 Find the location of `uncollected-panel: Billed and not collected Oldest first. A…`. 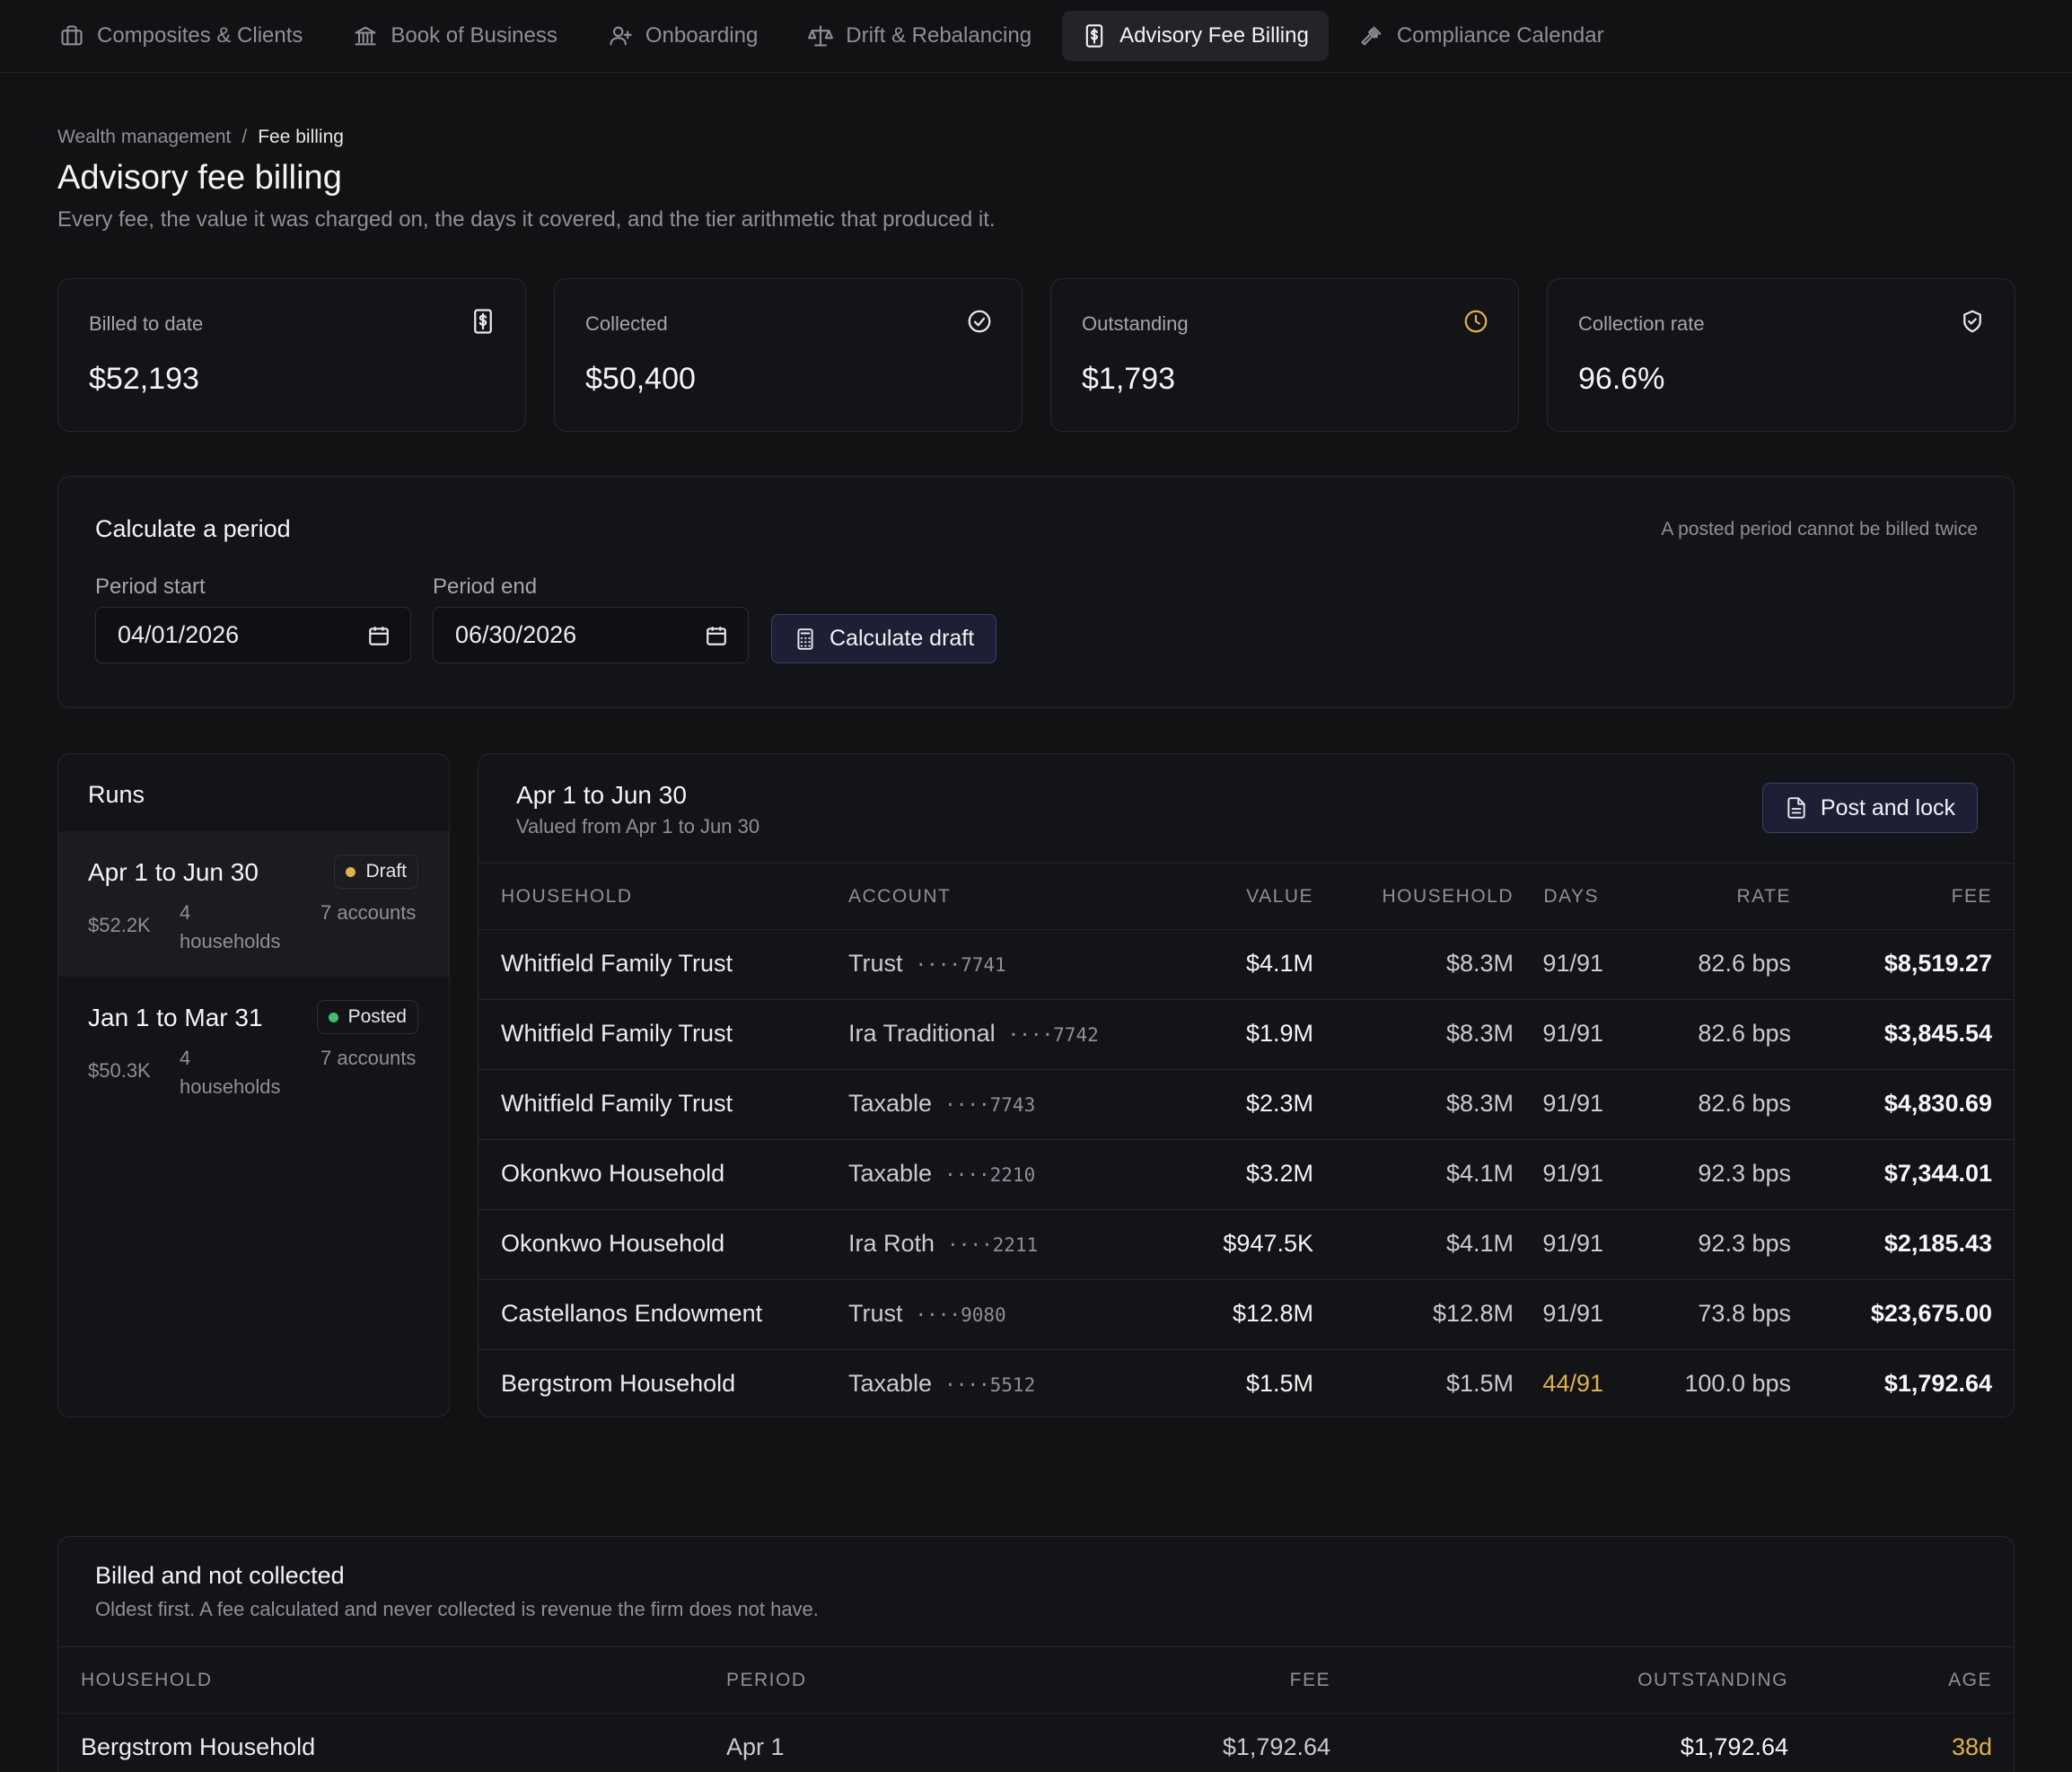

uncollected-panel: Billed and not collected Oldest first. A… is located at coordinates (1036, 1654).